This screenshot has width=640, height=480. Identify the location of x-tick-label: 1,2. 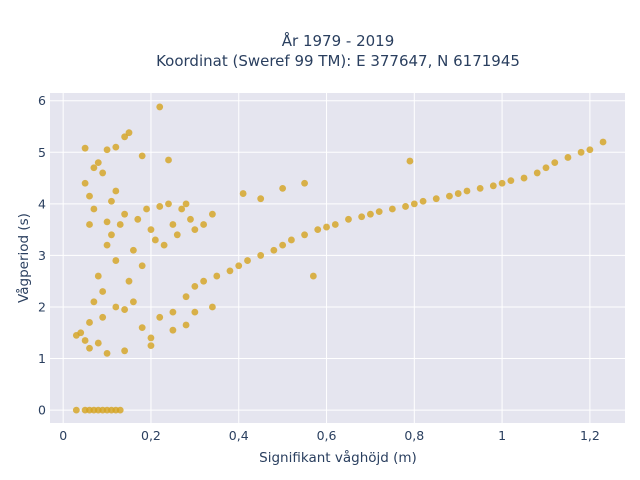
(590, 435).